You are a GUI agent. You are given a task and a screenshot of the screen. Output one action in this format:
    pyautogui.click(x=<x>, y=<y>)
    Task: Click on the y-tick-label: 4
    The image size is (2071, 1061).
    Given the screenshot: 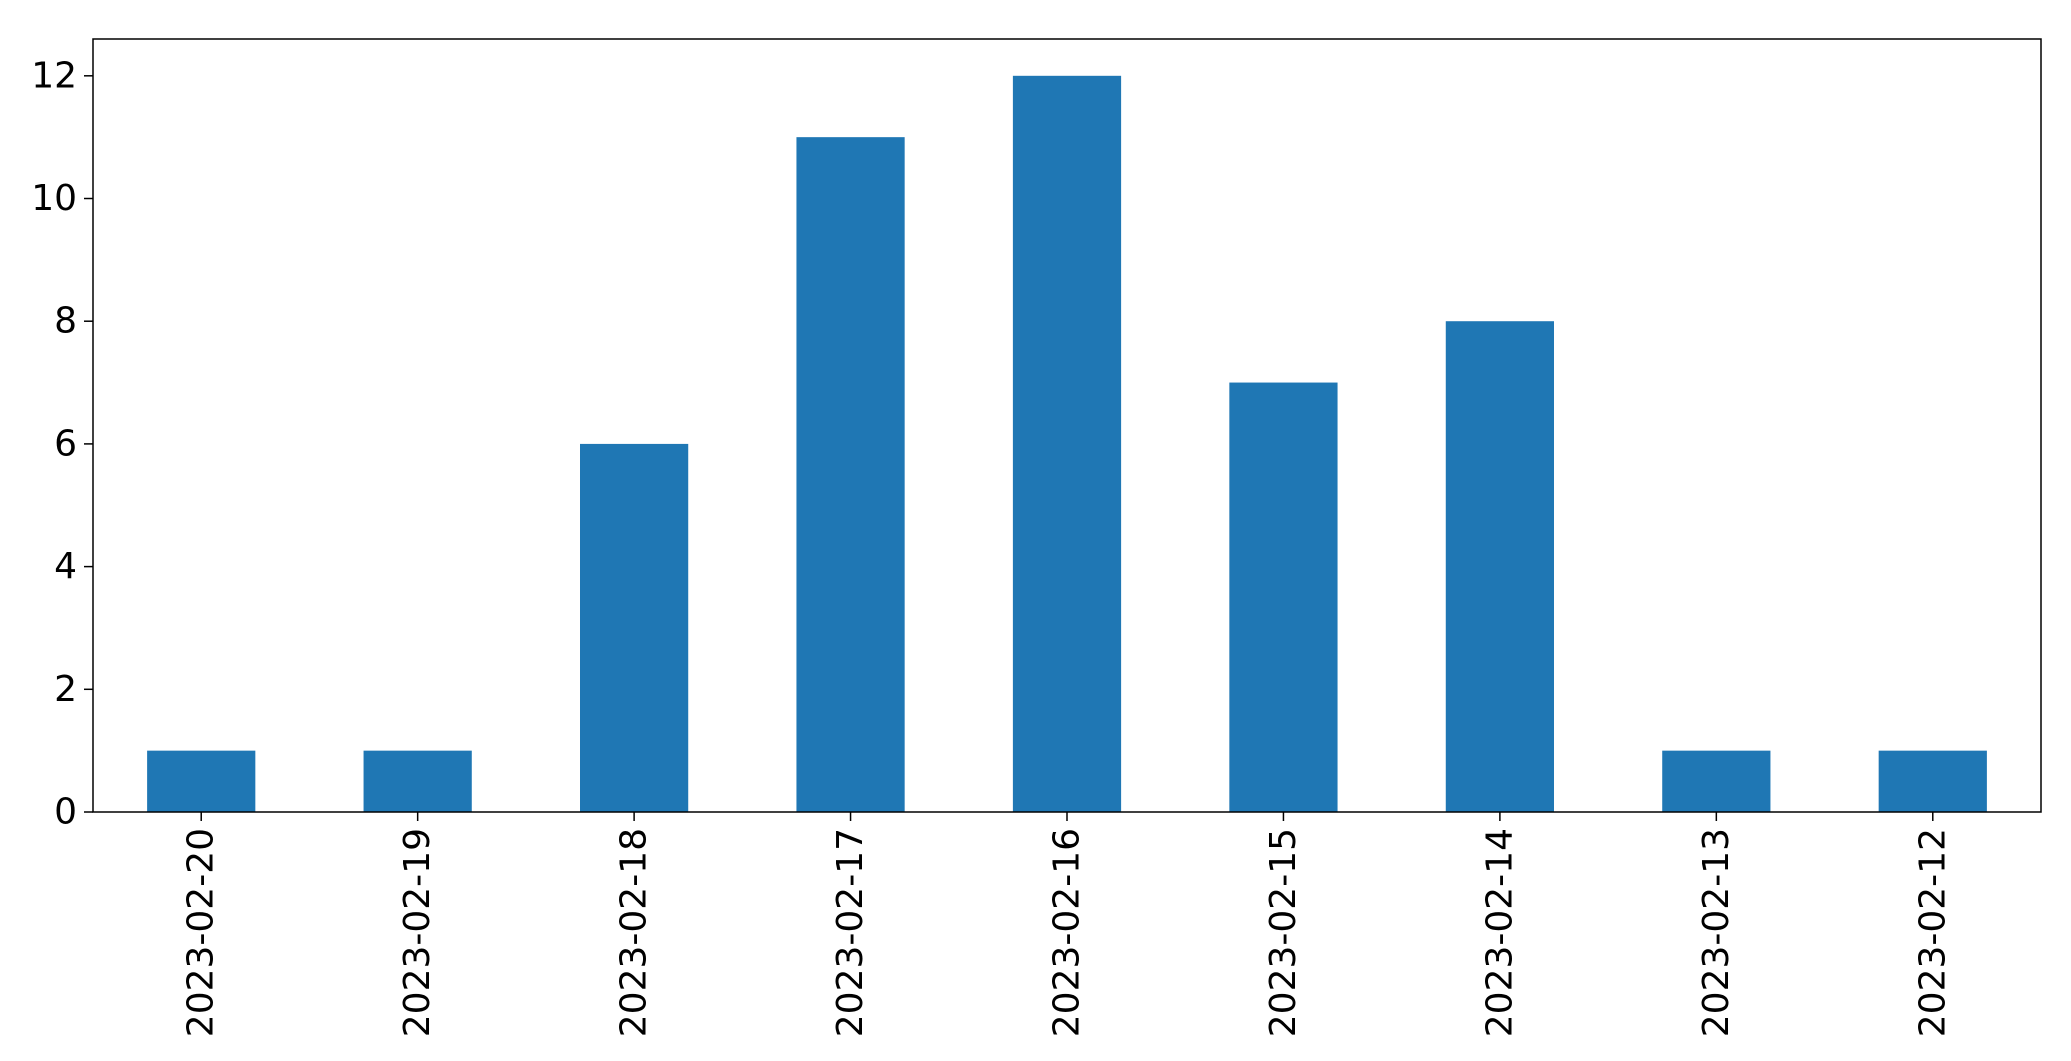 What is the action you would take?
    pyautogui.click(x=65, y=566)
    